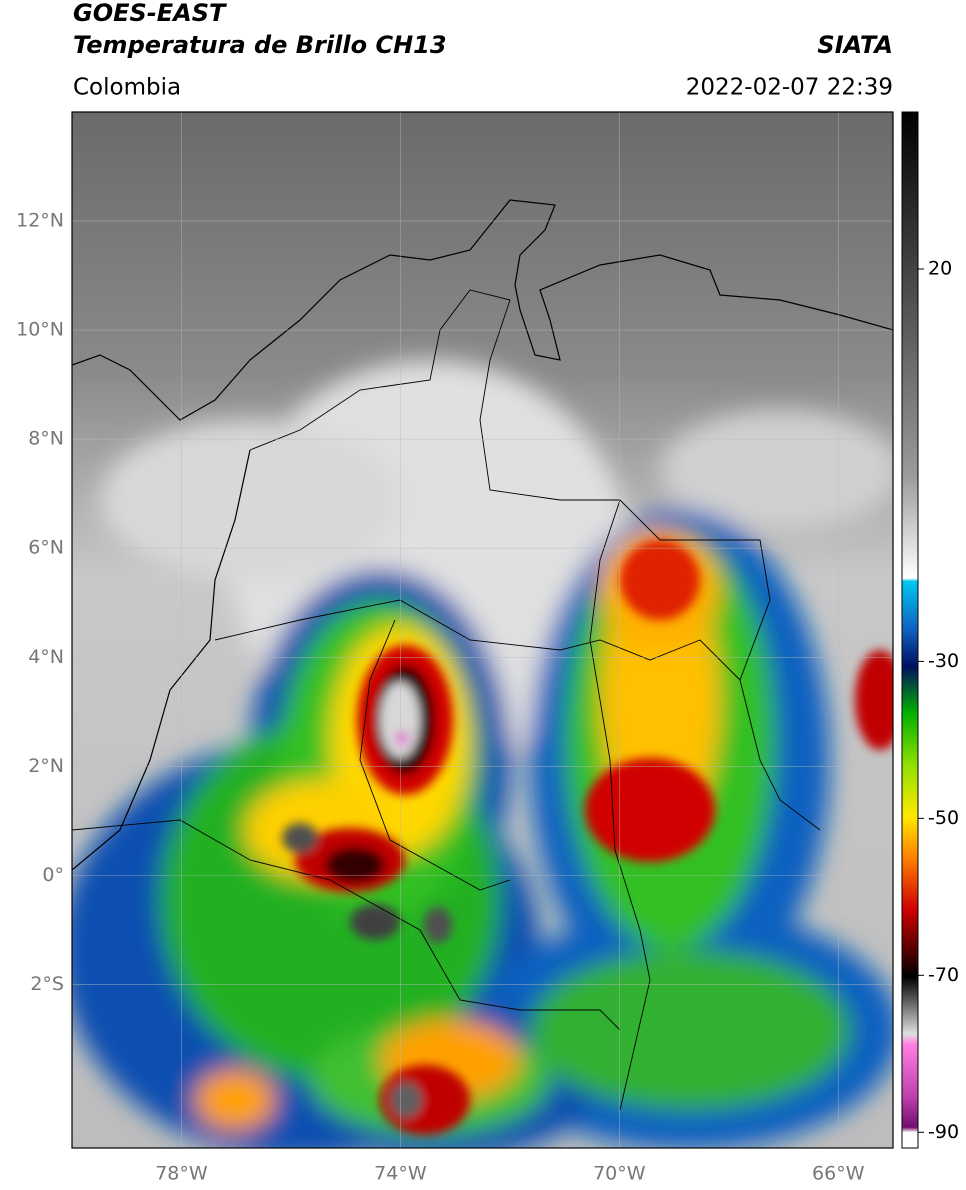  Describe the element at coordinates (53, 875) in the screenshot. I see `lat-label: 0°` at that location.